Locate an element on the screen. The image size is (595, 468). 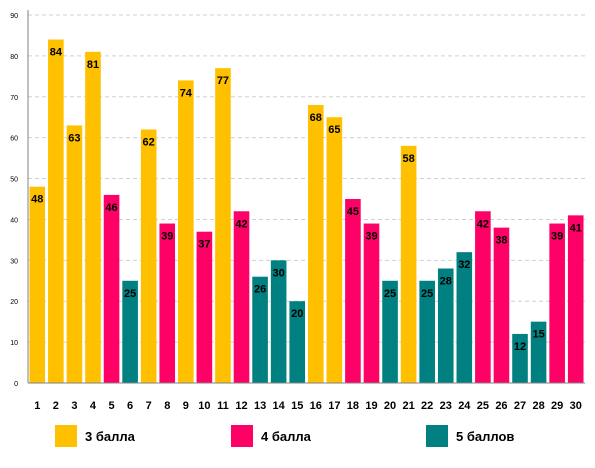
y-tick-label: 70 is located at coordinates (14, 98).